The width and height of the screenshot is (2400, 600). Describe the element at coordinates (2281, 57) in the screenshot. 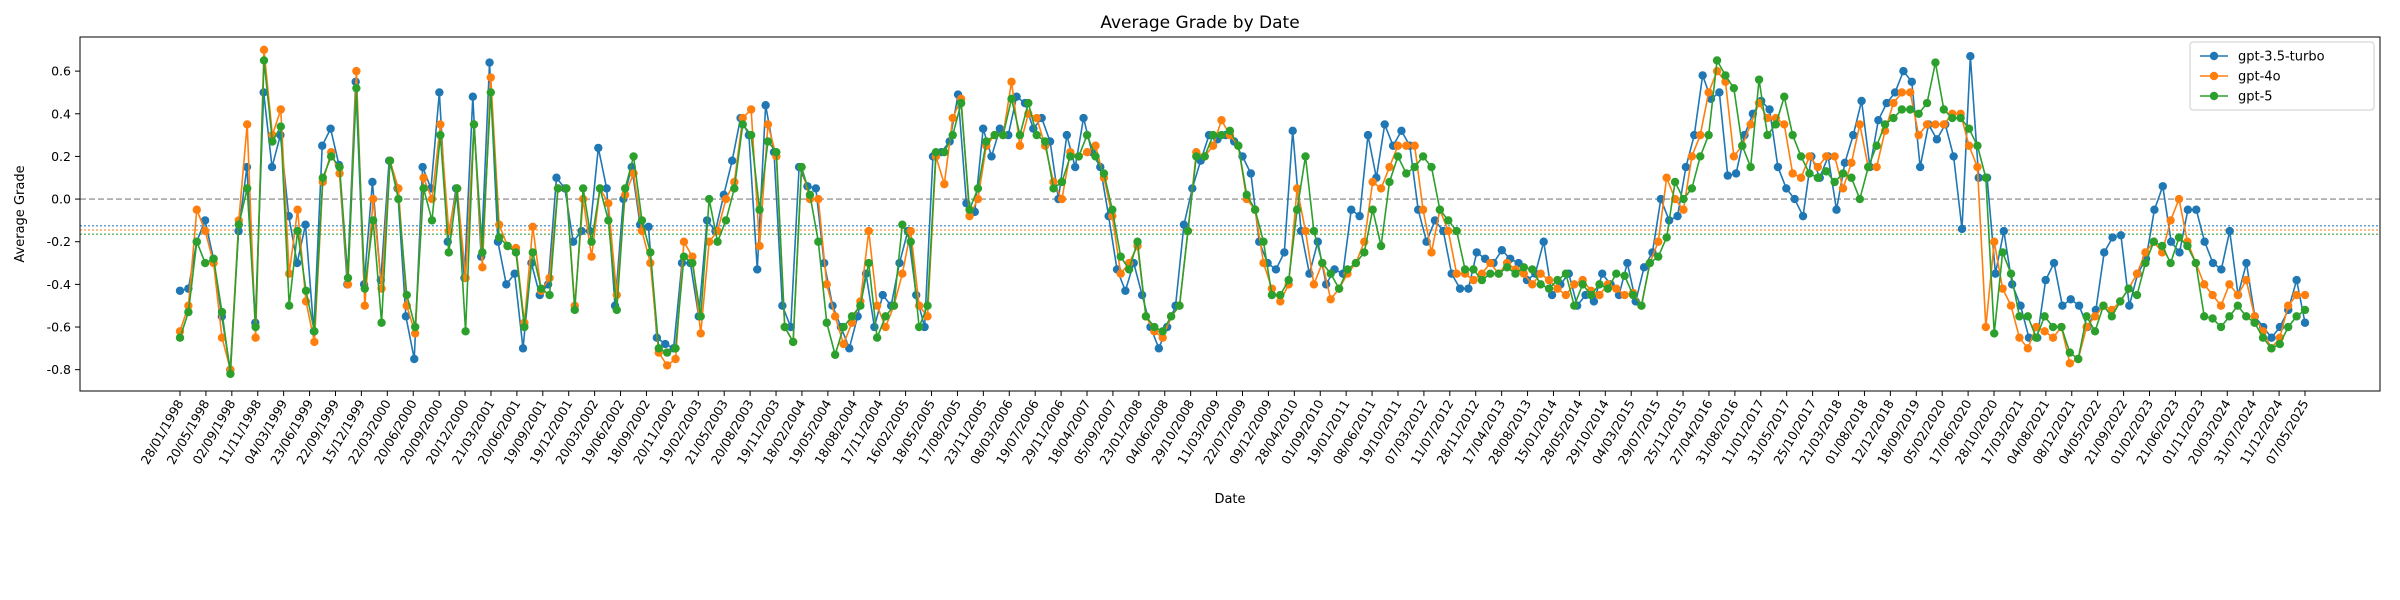

I see `legend-label: gpt-3.5-turbo` at that location.